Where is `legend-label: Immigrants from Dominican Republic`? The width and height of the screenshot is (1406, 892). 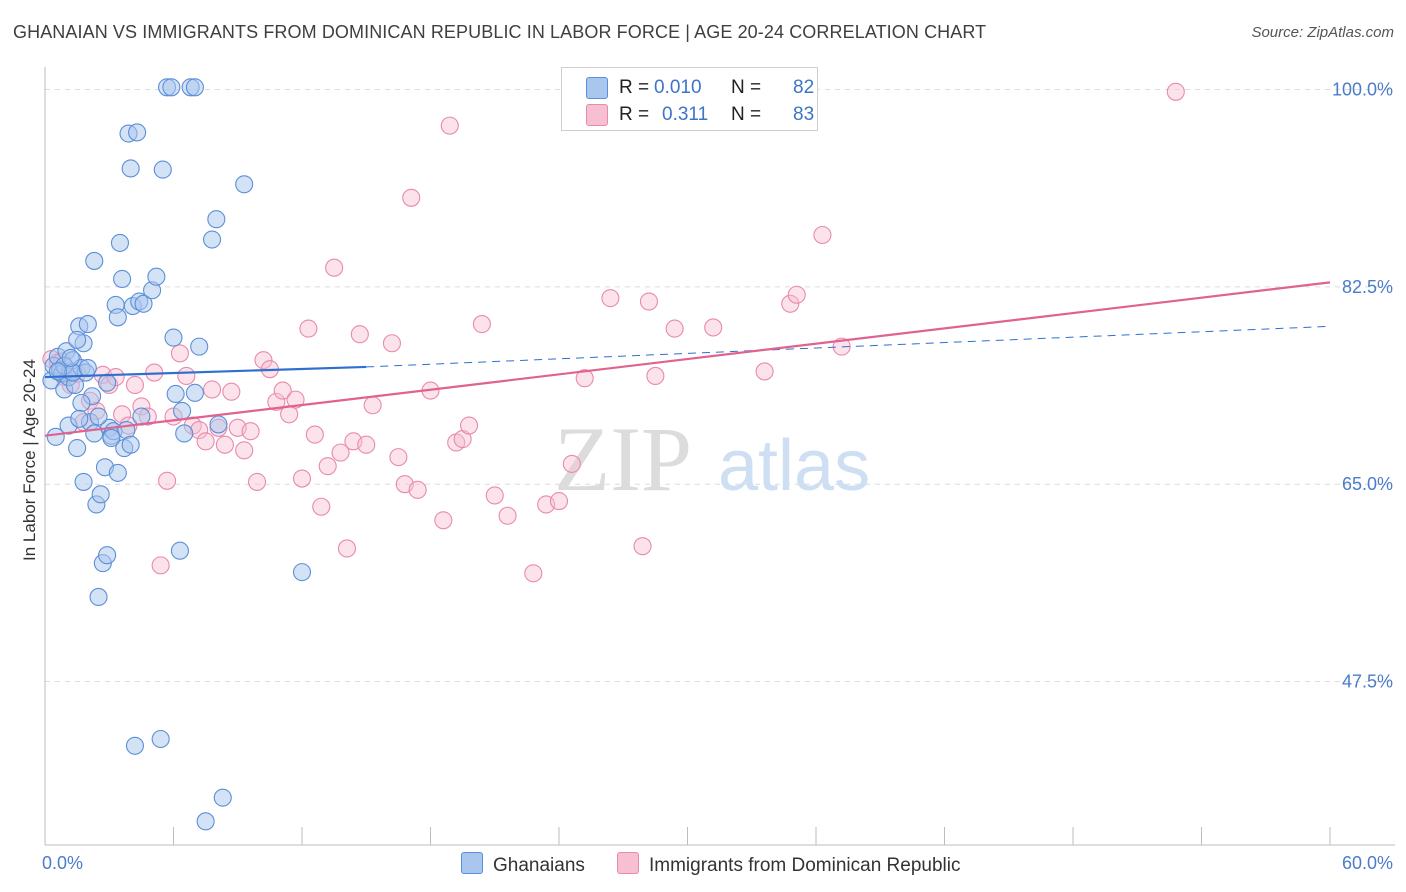 legend-label: Immigrants from Dominican Republic is located at coordinates (805, 865).